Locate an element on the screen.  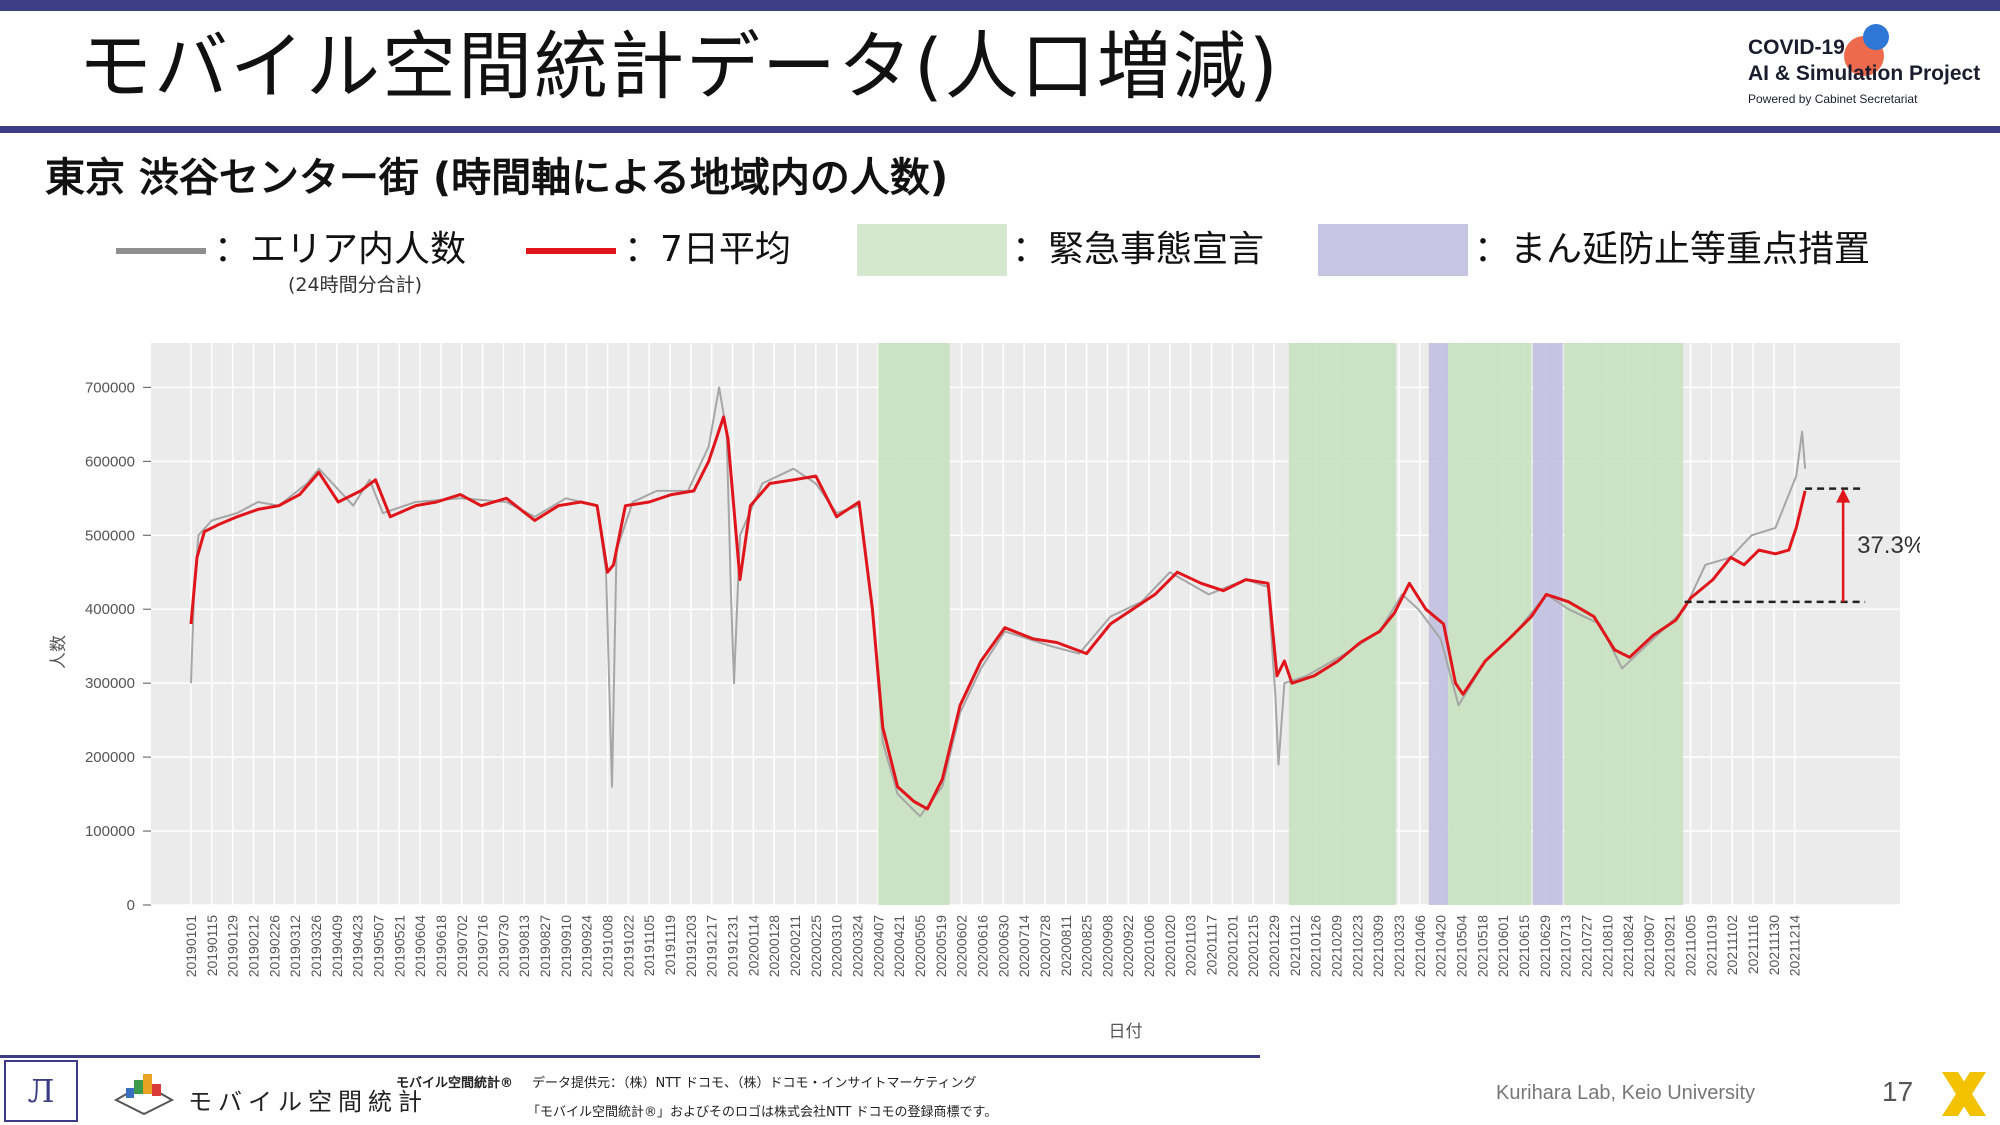
x-tick-label: 20200922 is located at coordinates (1128, 946).